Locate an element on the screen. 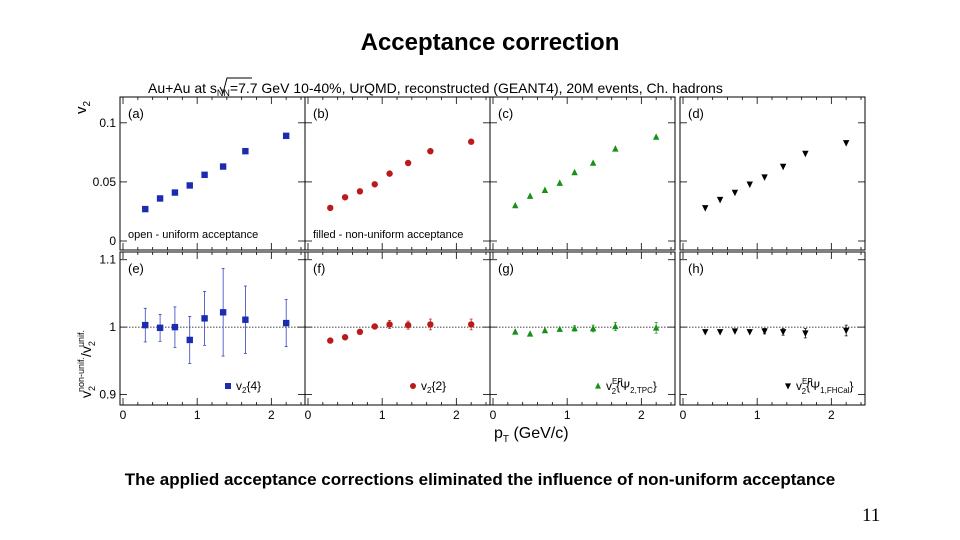  panel-label: (c) is located at coordinates (505, 113).